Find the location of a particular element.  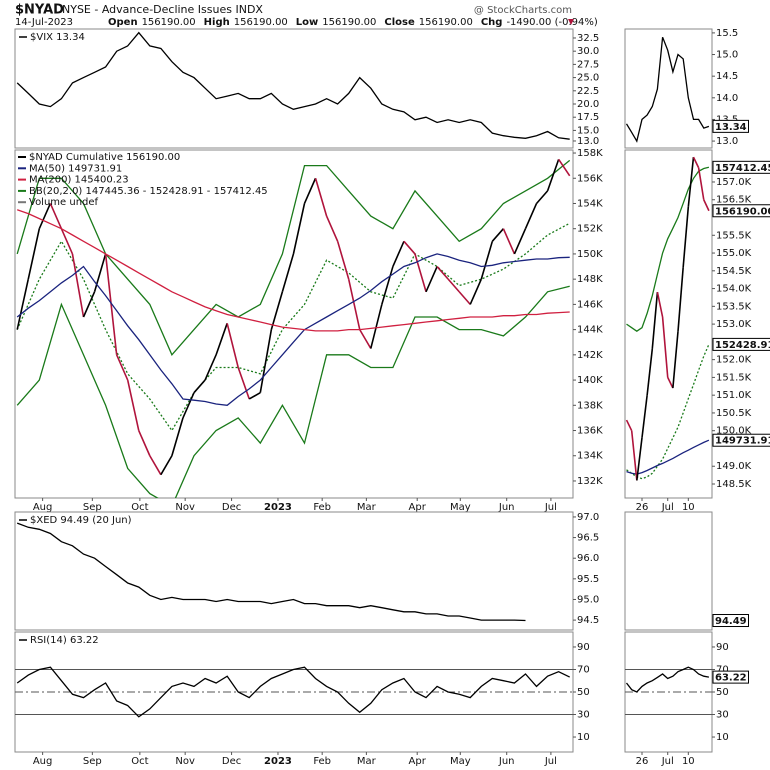

y-tick-label: 155.0K is located at coordinates (734, 253).